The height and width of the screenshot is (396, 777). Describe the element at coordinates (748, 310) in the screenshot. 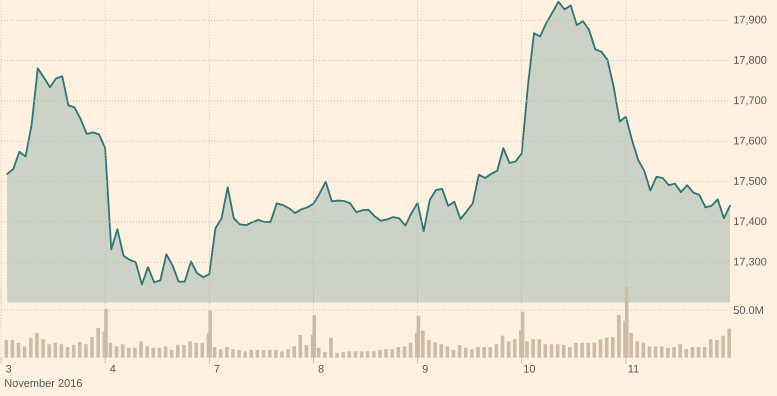

I see `ref-line-label: 50.0M` at that location.